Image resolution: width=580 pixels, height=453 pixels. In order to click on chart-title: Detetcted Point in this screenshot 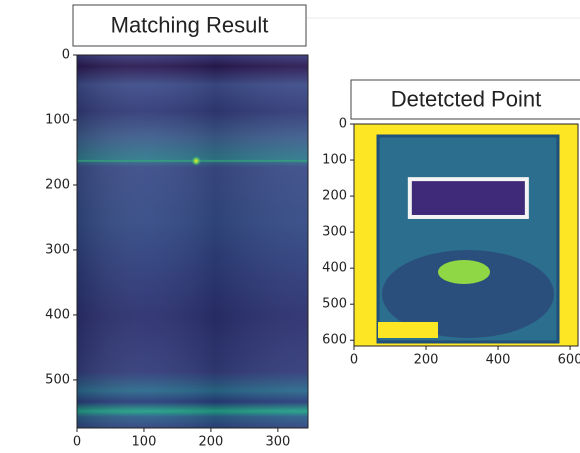, I will do `click(466, 98)`.